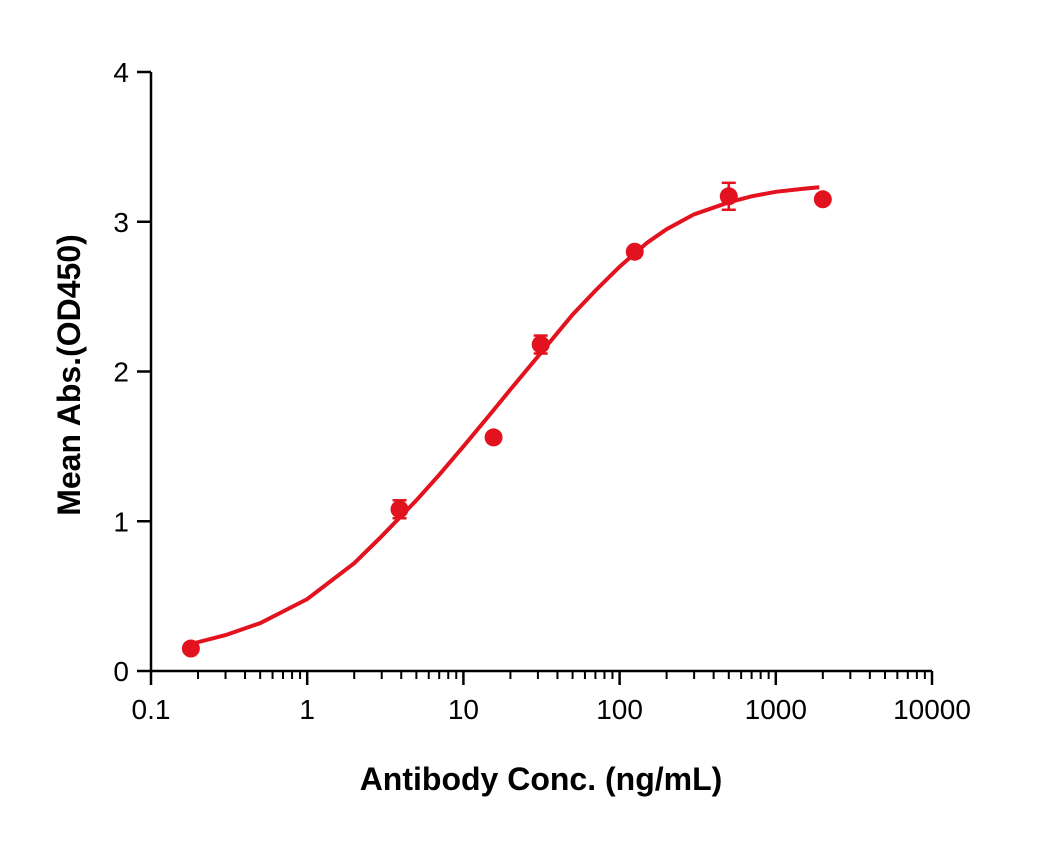 The height and width of the screenshot is (843, 1055). Describe the element at coordinates (121, 72) in the screenshot. I see `y-tick-label: 4` at that location.